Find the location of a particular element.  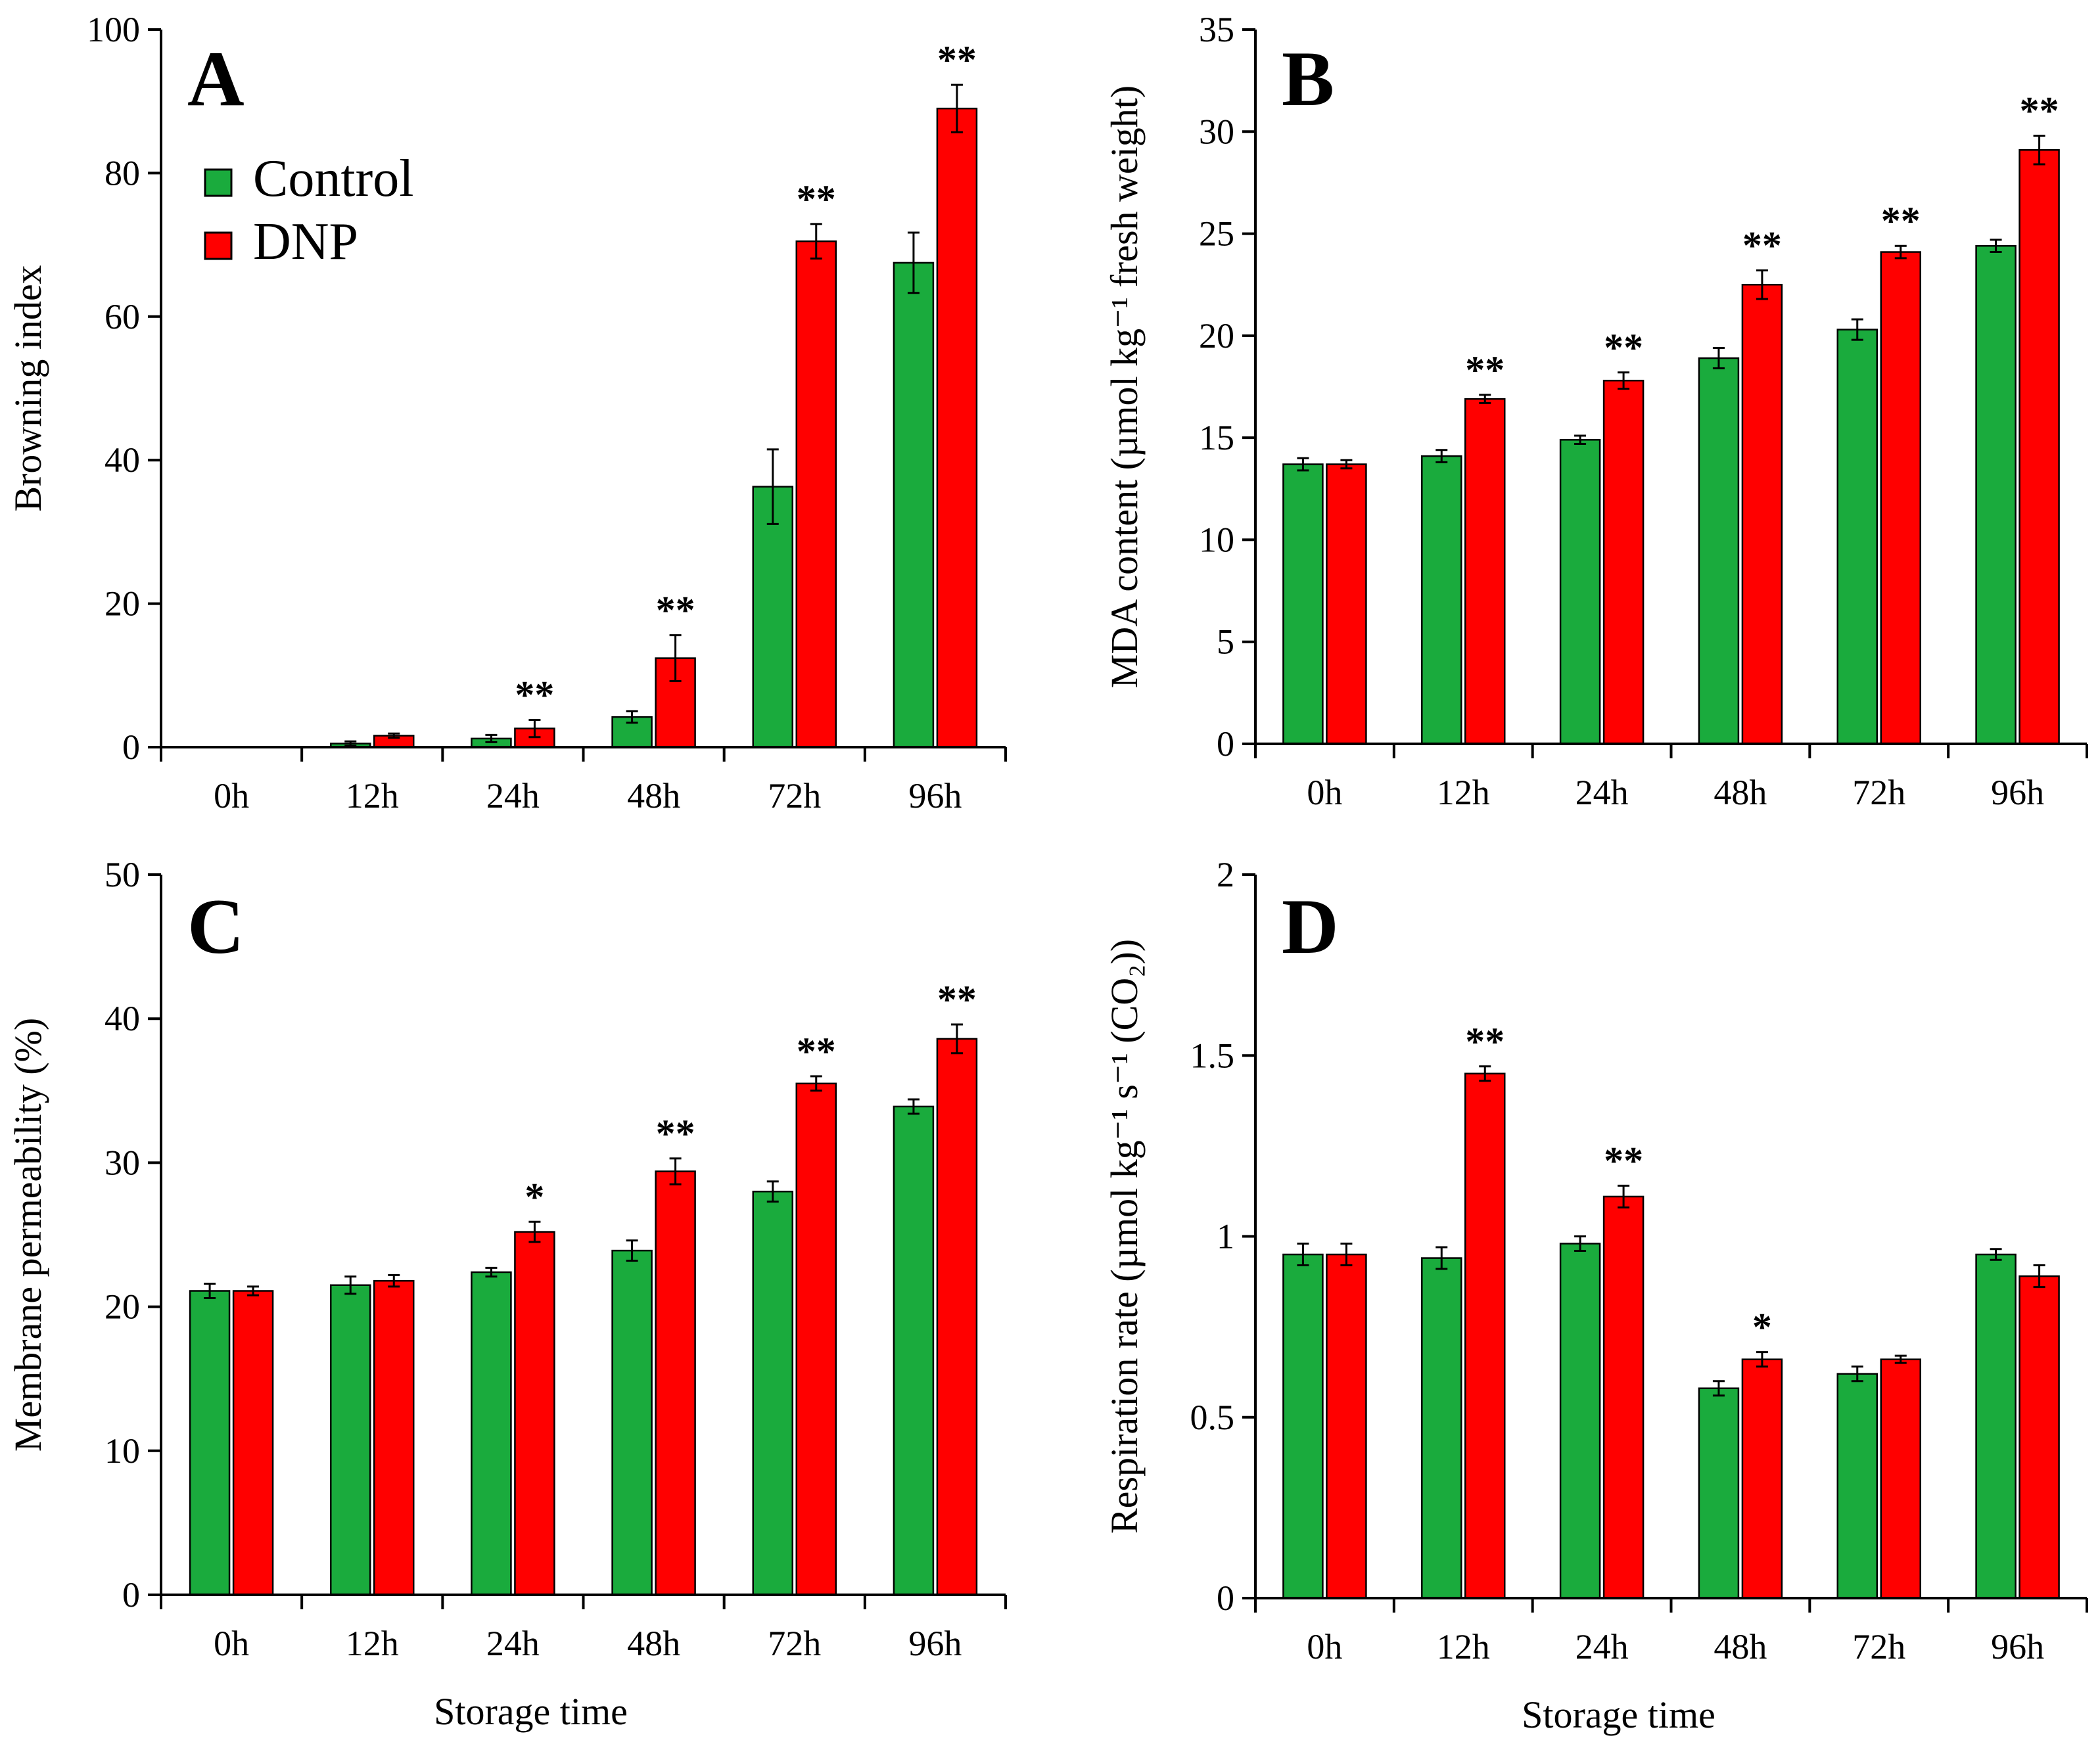

bar-b-dnp-24h is located at coordinates (1623, 562).